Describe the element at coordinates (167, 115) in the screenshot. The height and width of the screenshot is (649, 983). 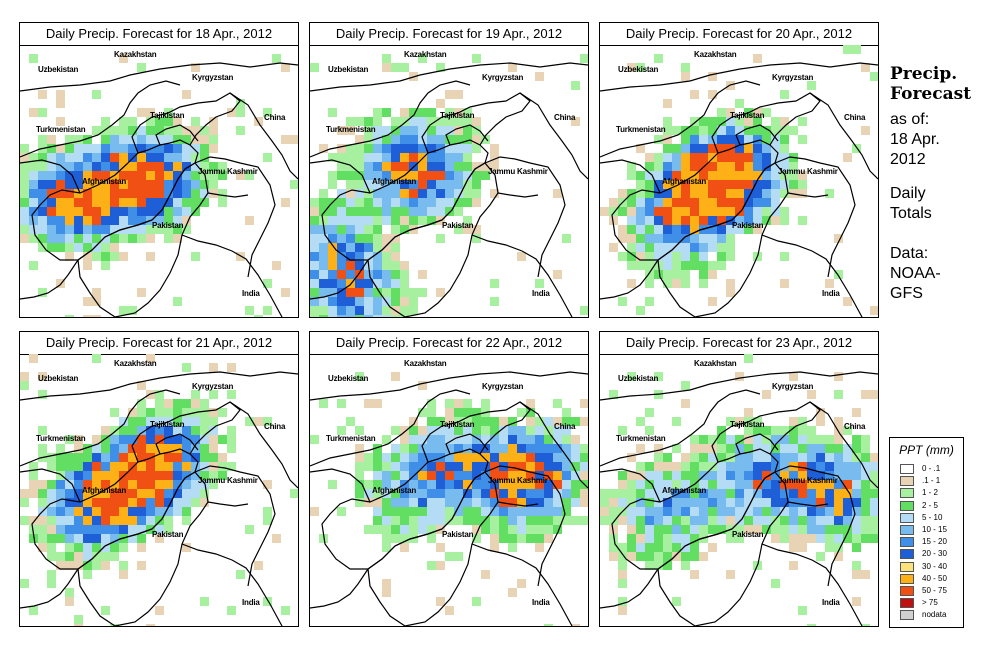
I see `map-label-tajikistan: Tajikistan` at that location.